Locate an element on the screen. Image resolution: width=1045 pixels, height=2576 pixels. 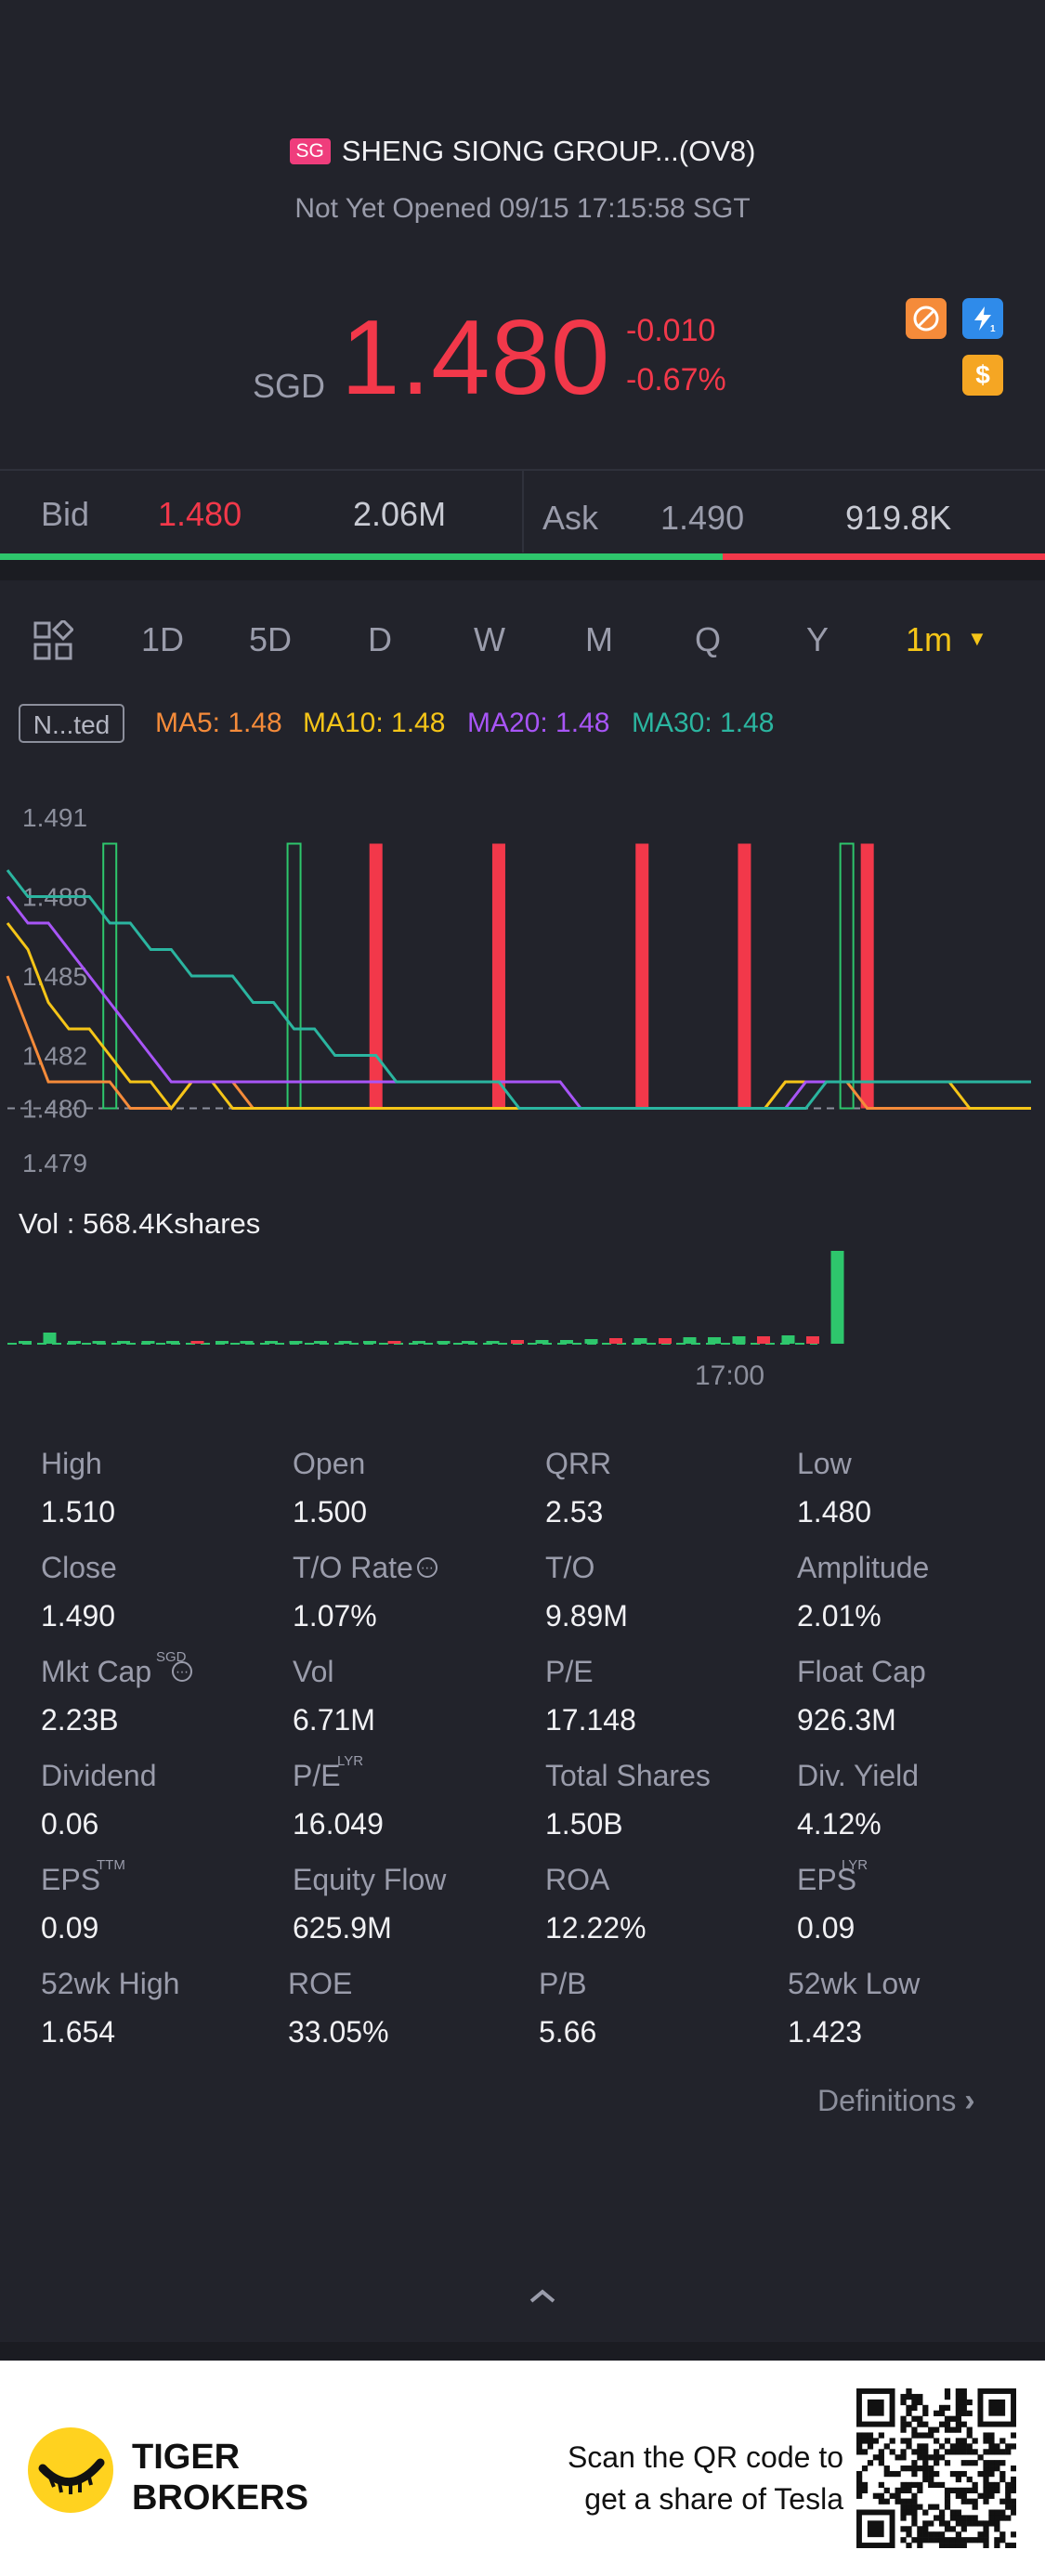
tab-5d: 5D is located at coordinates (271, 639).